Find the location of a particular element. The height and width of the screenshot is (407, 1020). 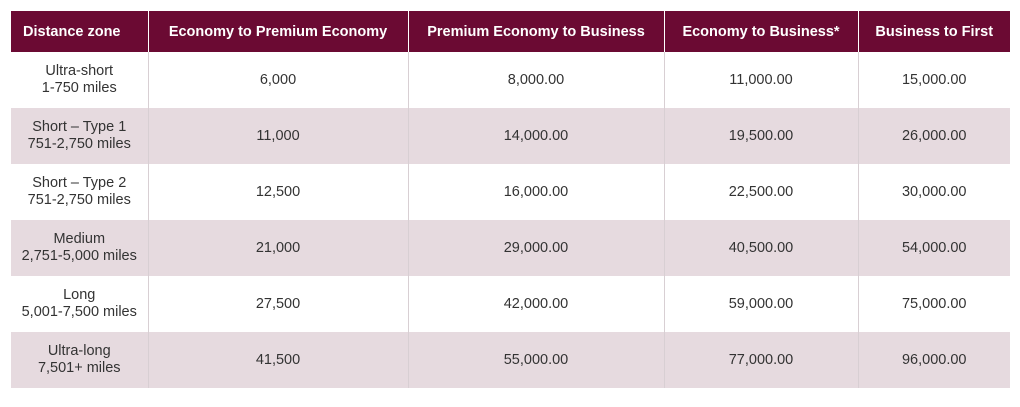

value-cell: 26,000.00 is located at coordinates (934, 136).